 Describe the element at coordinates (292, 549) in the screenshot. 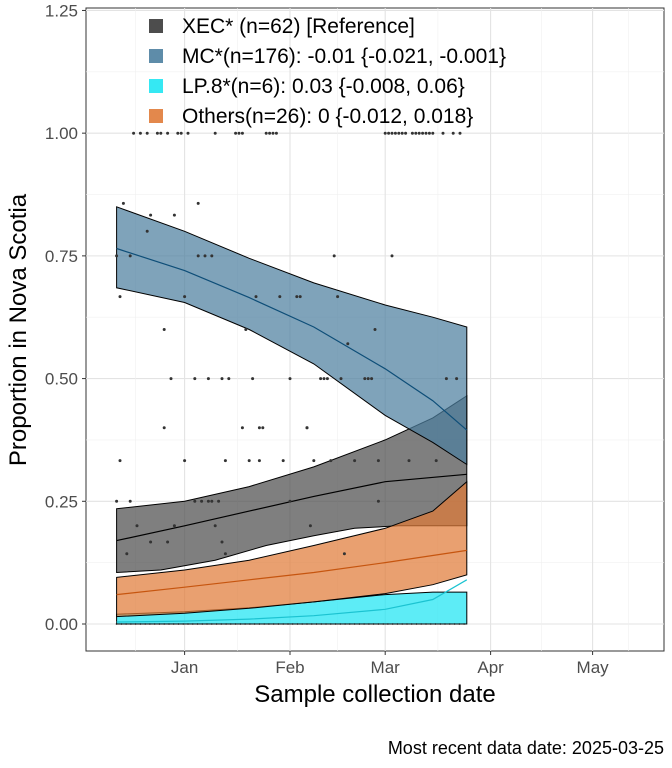

I see `ribbon-others` at that location.